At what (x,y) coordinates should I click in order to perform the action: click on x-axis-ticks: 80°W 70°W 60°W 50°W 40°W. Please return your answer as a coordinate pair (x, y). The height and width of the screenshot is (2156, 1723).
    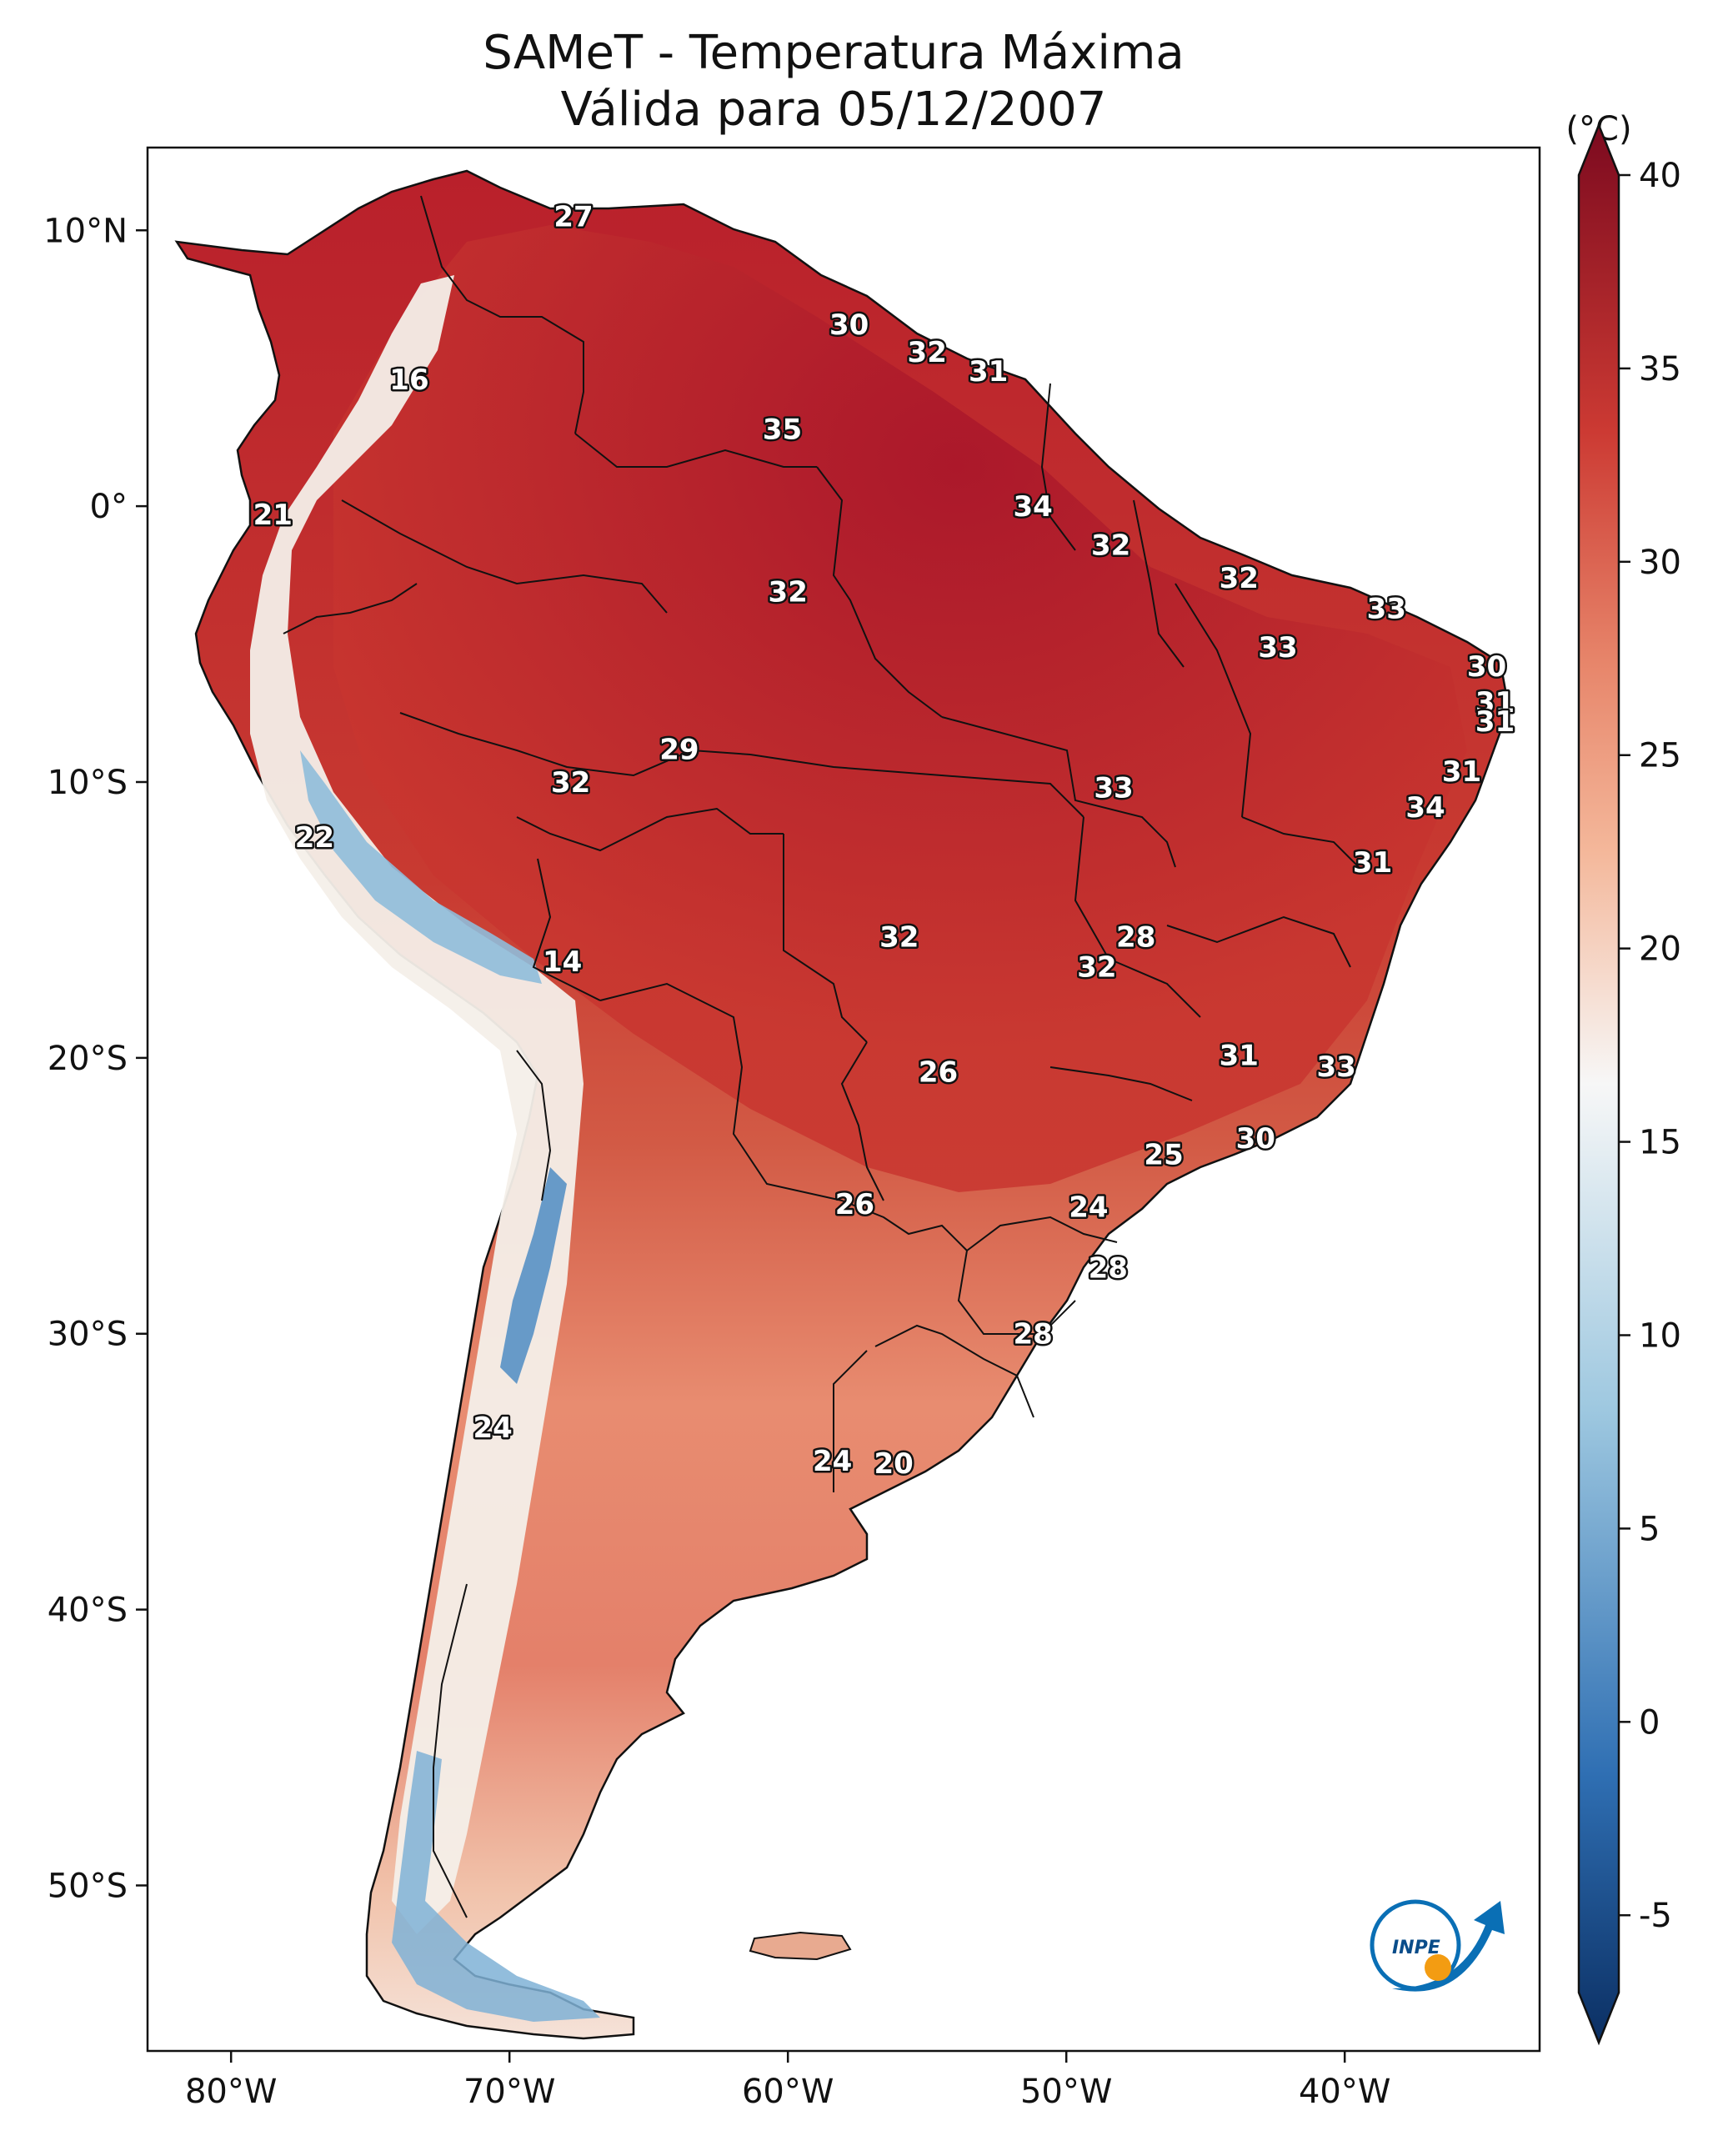
    Looking at the image, I should click on (788, 2081).